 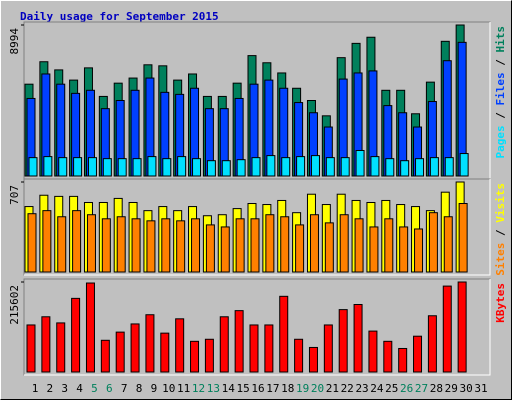 What do you see at coordinates (500, 39) in the screenshot?
I see `legend-entry: Hits` at bounding box center [500, 39].